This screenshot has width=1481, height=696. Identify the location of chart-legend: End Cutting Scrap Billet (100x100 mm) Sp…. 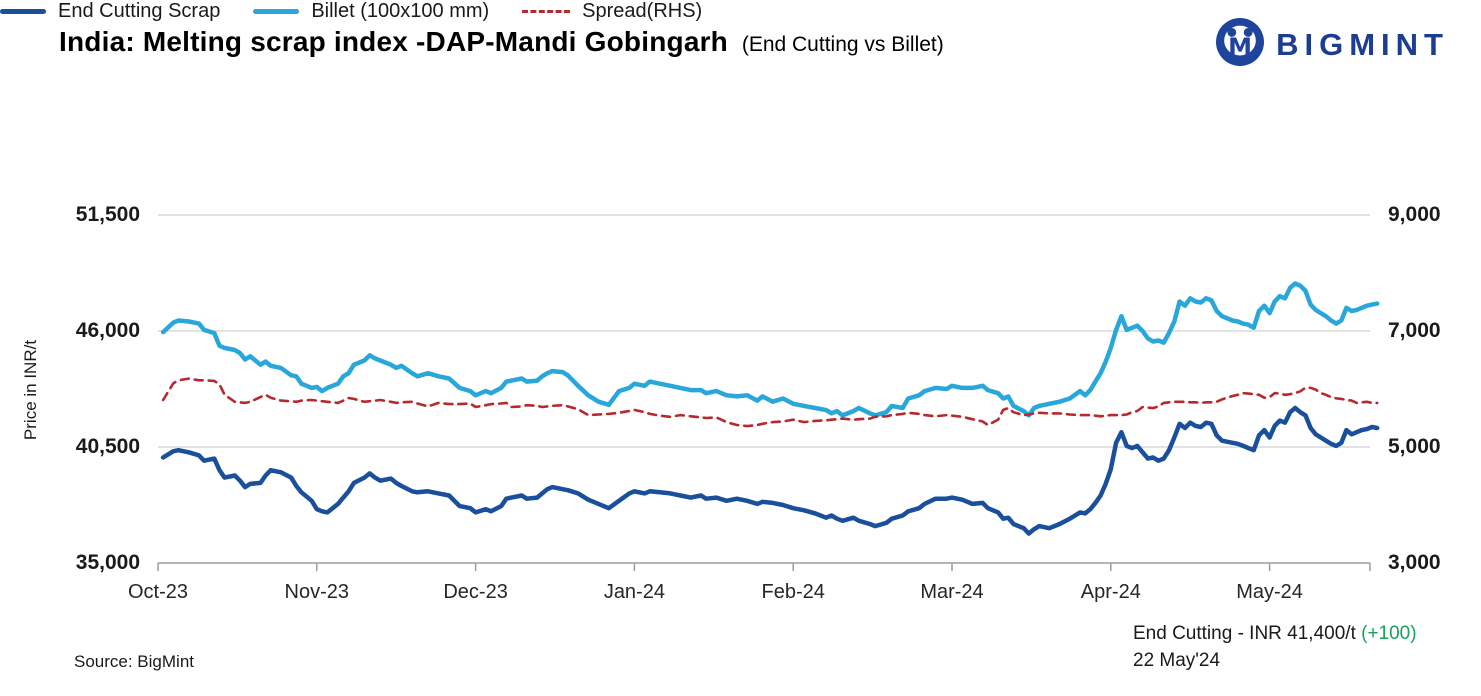
(740, 11).